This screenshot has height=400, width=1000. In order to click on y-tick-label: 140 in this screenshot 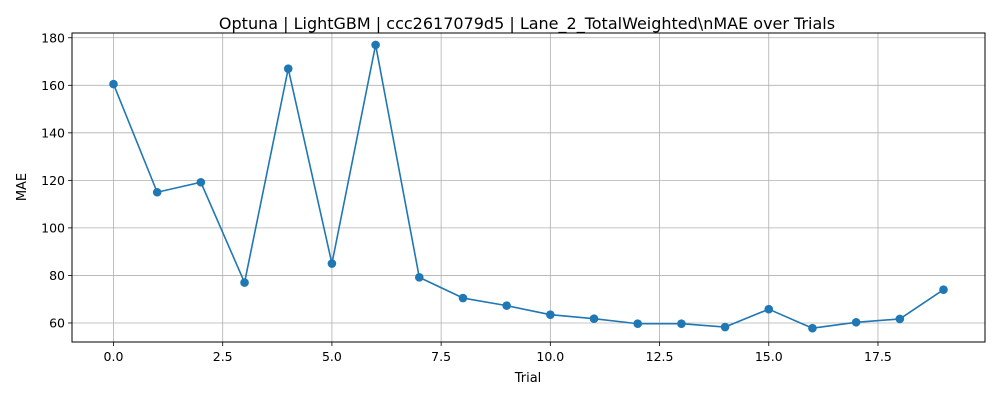, I will do `click(53, 132)`.